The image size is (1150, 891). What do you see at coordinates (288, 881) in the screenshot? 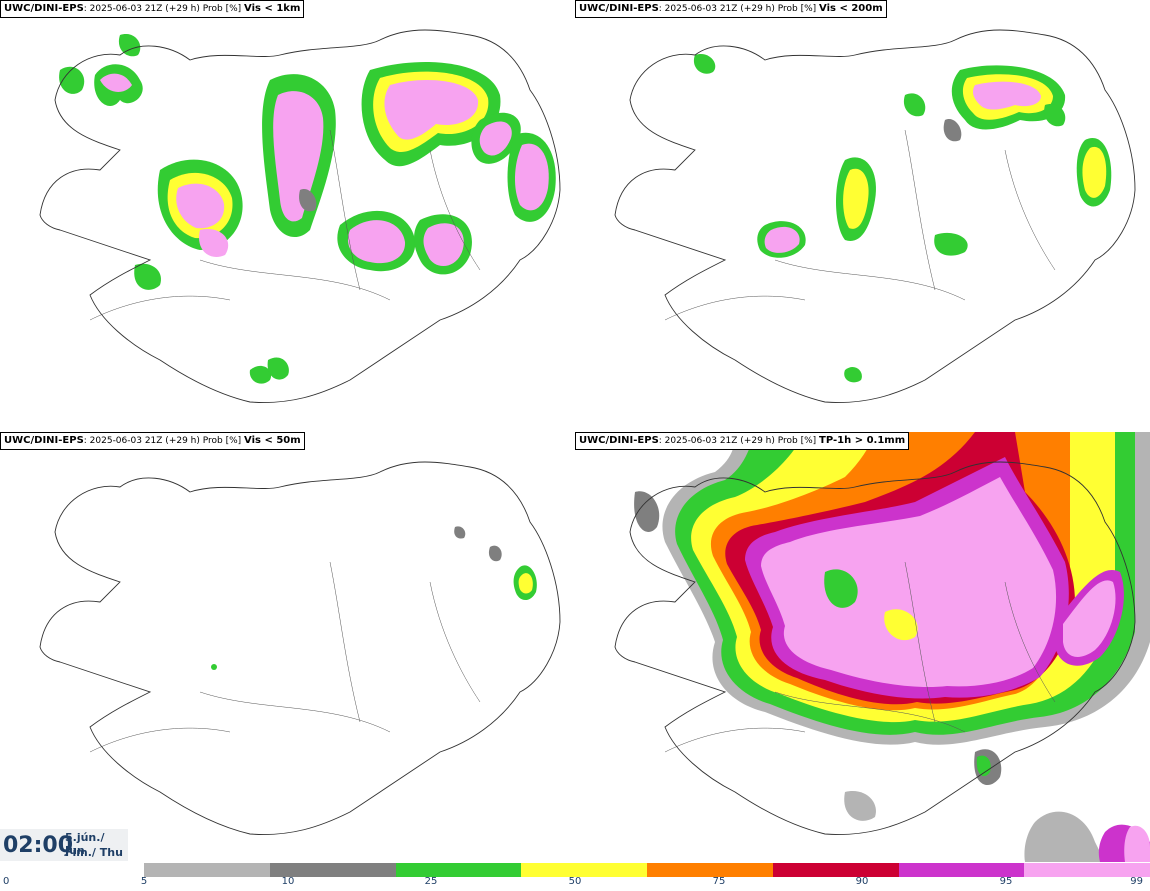
I see `colorbar-tick-label: 10` at bounding box center [288, 881].